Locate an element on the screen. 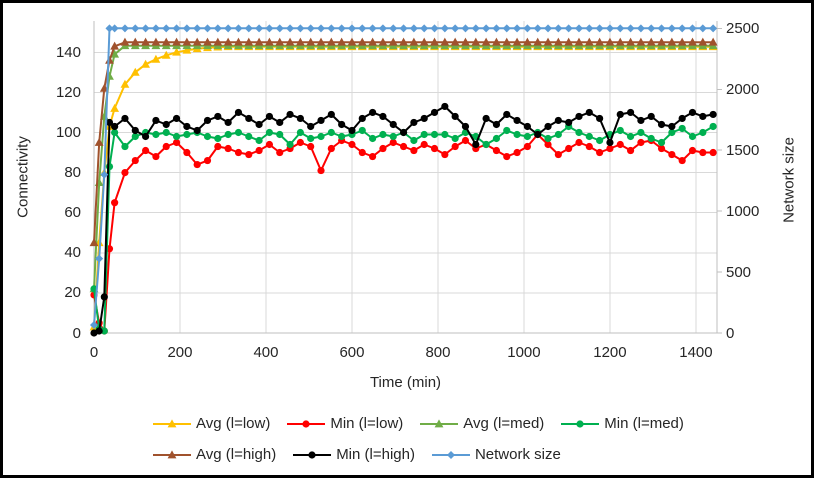 The width and height of the screenshot is (814, 478). legend-item-min-l-high: Min (l=high) is located at coordinates (353, 454).